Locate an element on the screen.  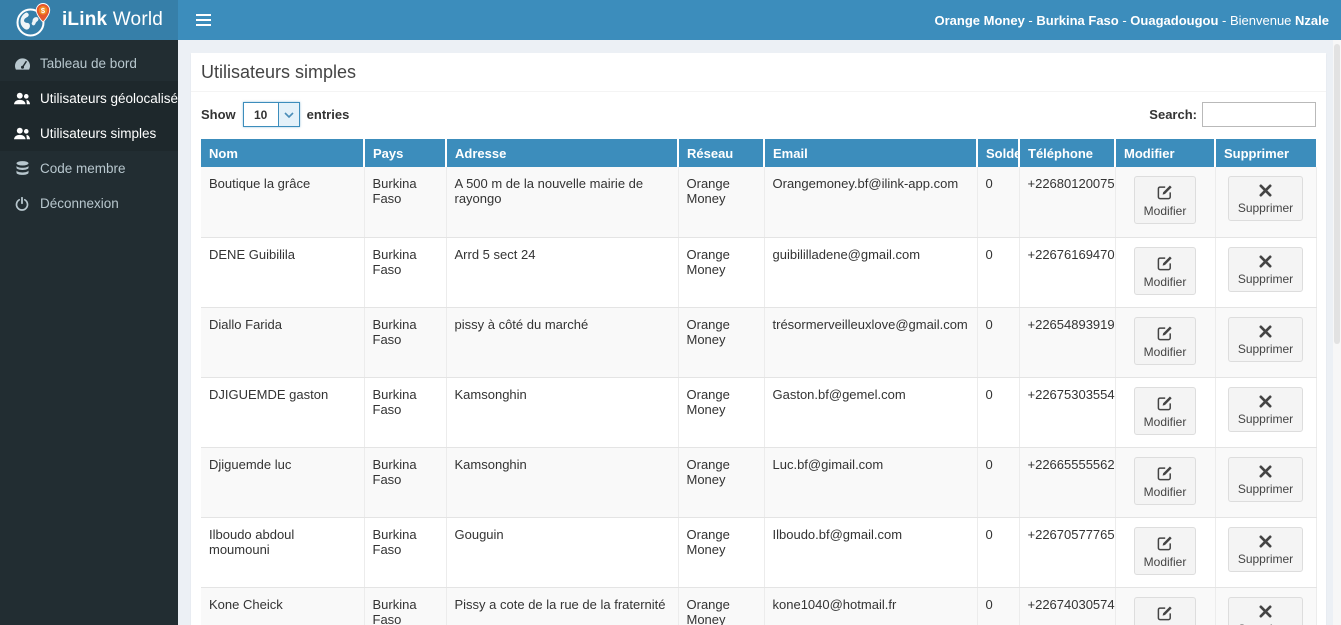
column-header-nom: Nom is located at coordinates (282, 153).